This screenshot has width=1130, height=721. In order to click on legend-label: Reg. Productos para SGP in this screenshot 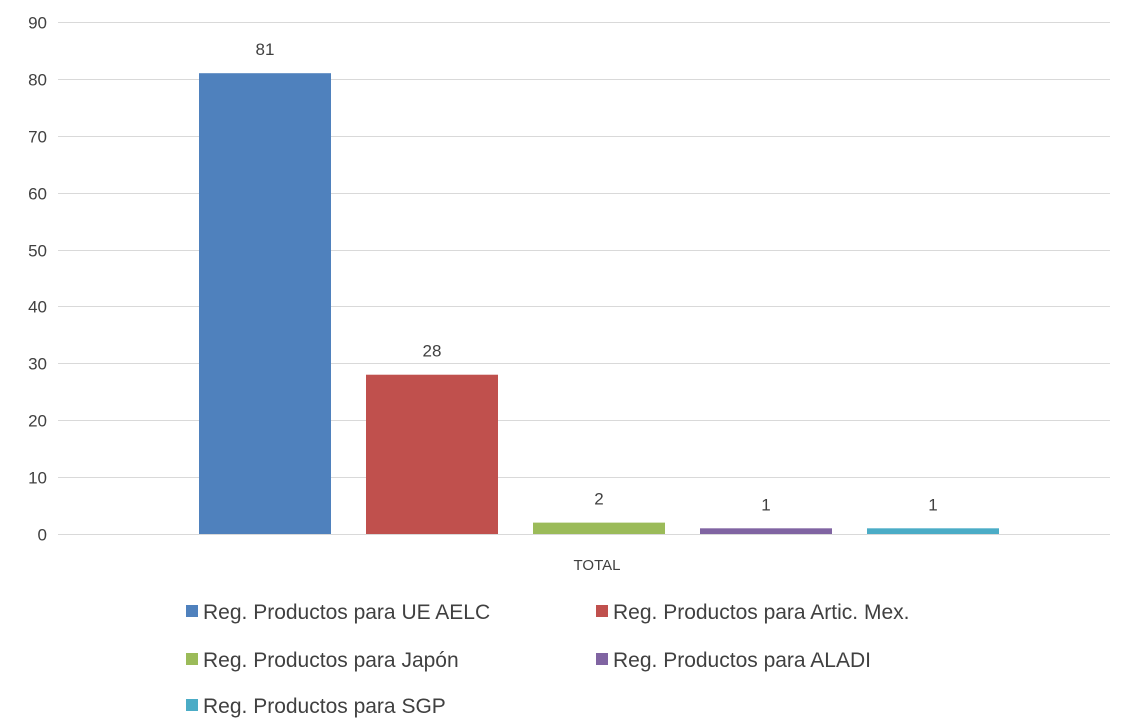, I will do `click(324, 706)`.